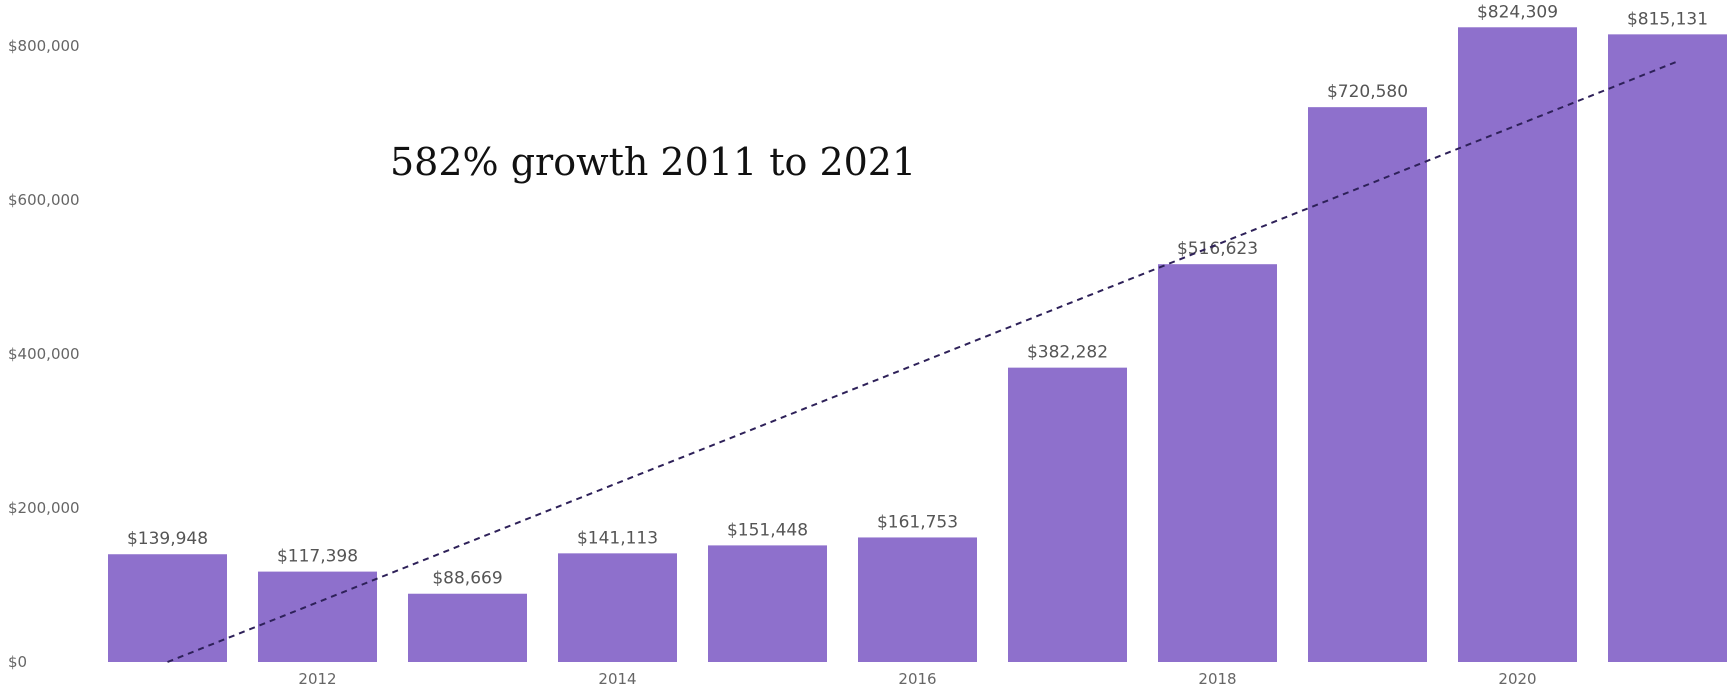  What do you see at coordinates (1667, 19) in the screenshot?
I see `bar-value-label: $815,131` at bounding box center [1667, 19].